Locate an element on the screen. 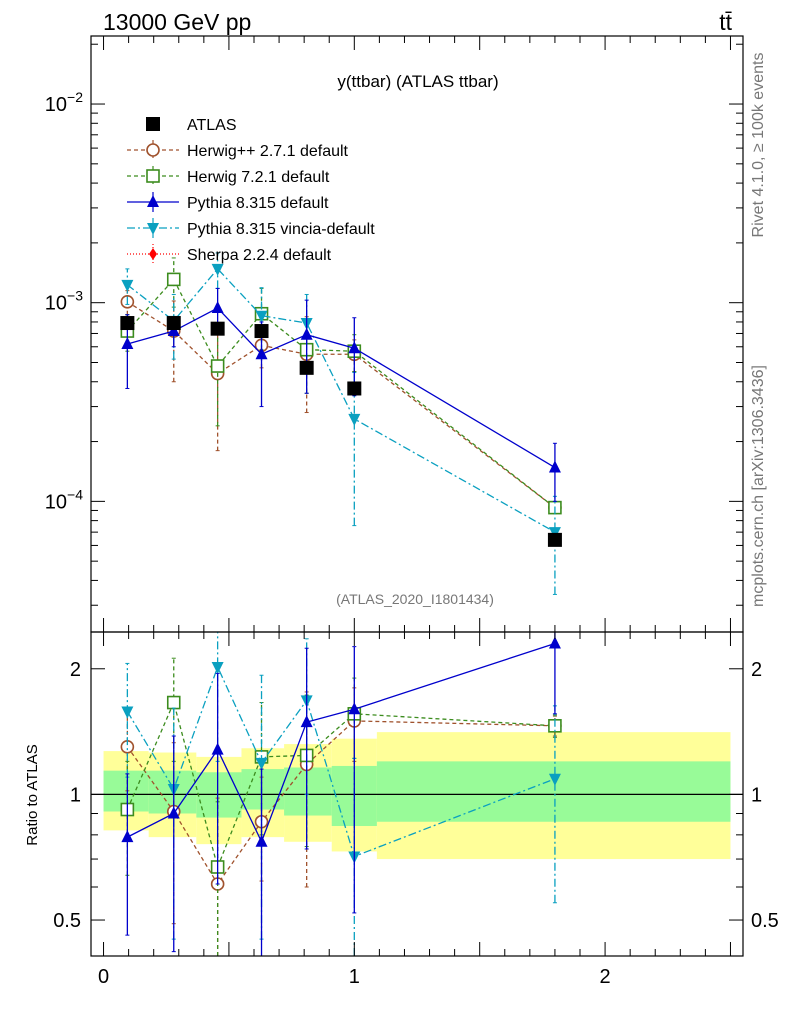 The width and height of the screenshot is (786, 1024). mcplots-source-label: mcplots.cern.ch [arXiv:1306.3436] is located at coordinates (758, 486).